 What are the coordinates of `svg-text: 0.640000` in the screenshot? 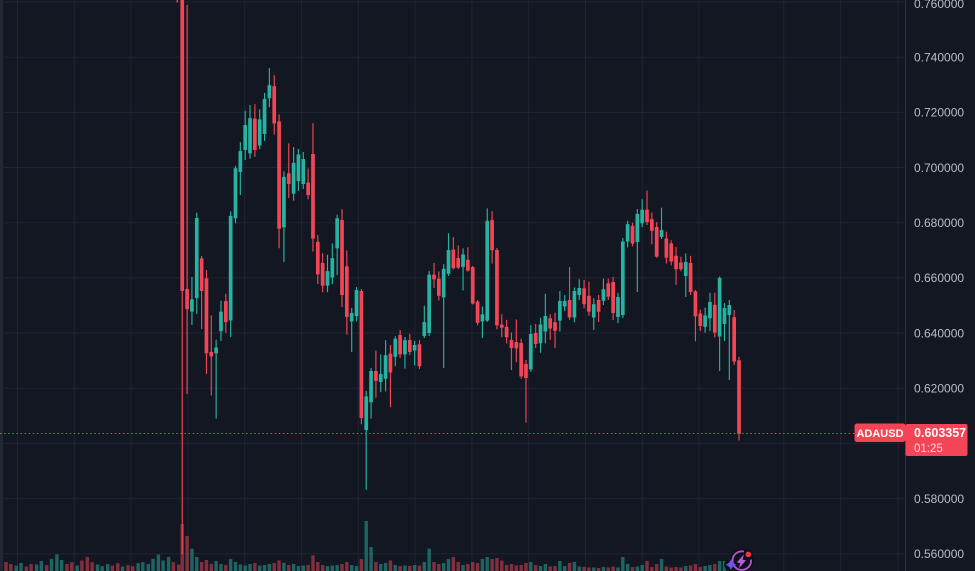 It's located at (939, 333).